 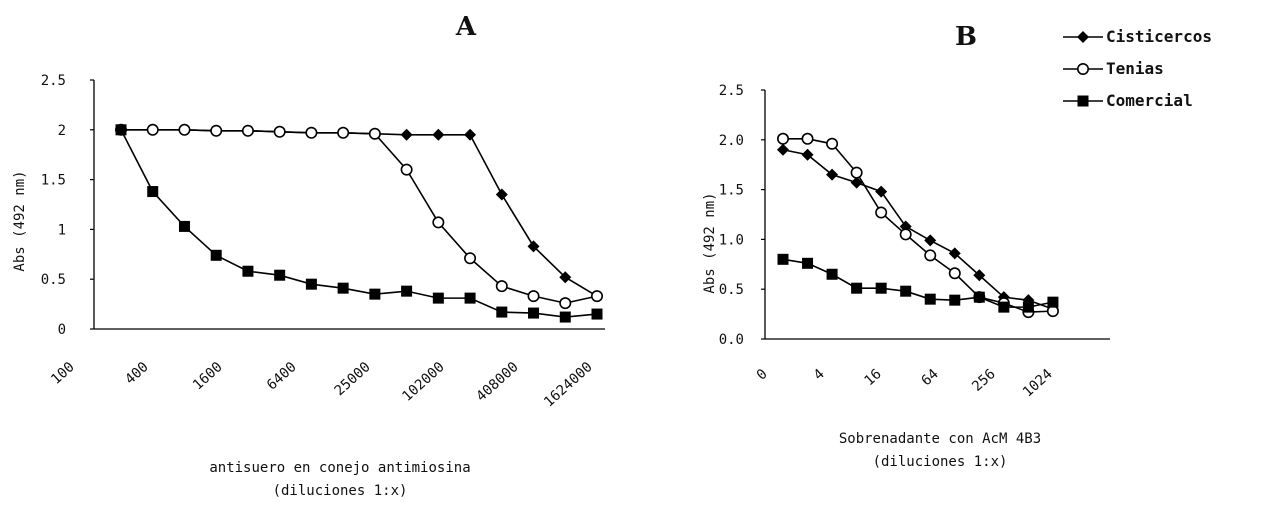 What do you see at coordinates (966, 37) in the screenshot?
I see `chart-b-title: B` at bounding box center [966, 37].